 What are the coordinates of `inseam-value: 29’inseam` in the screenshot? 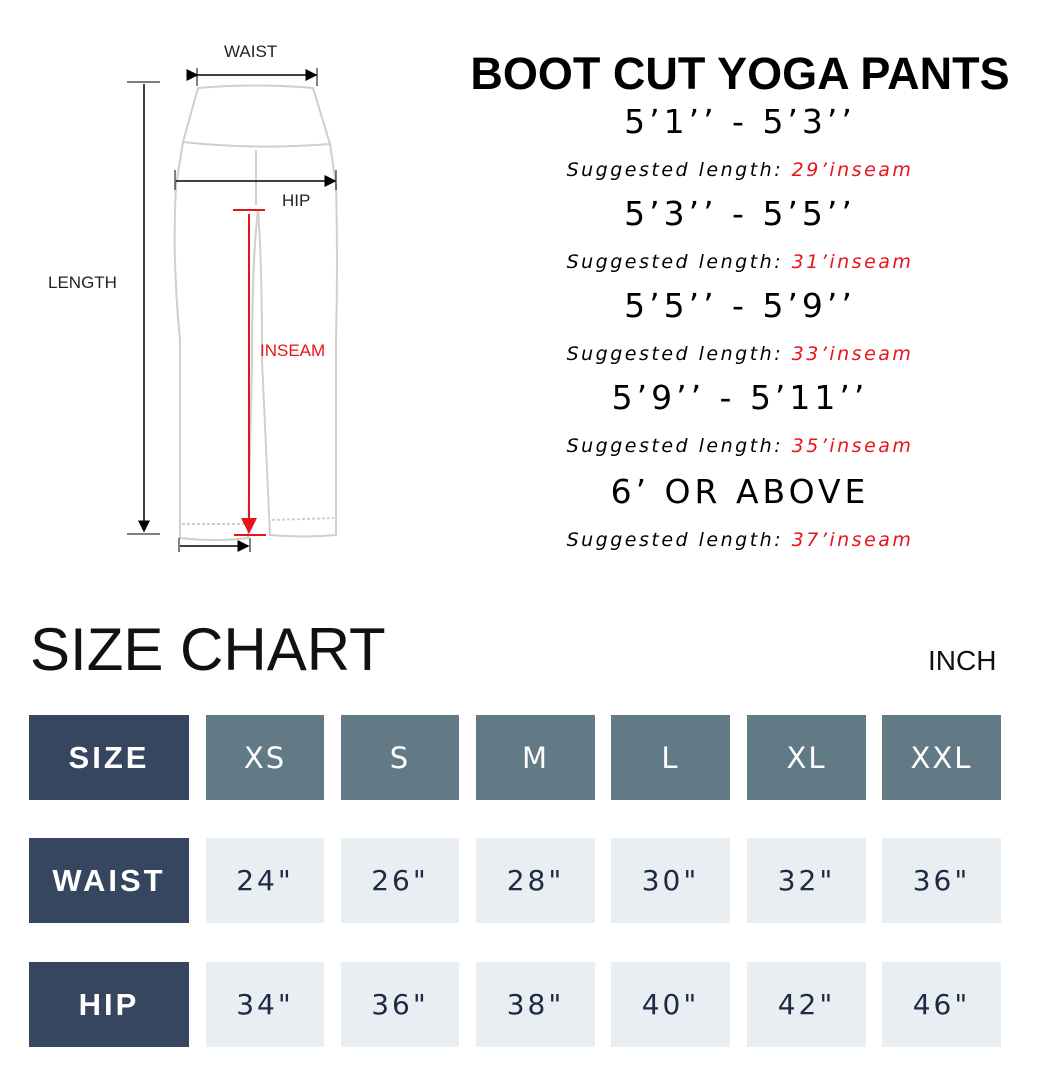 It's located at (852, 170).